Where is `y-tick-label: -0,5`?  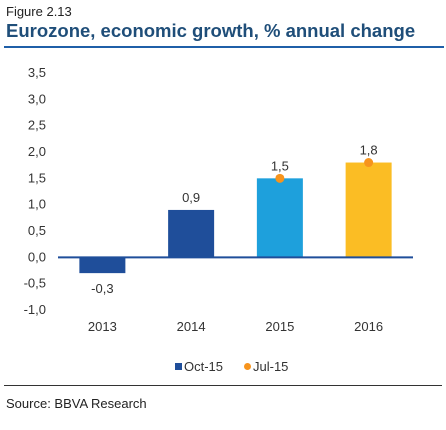
y-tick-label: -0,5 is located at coordinates (35, 283).